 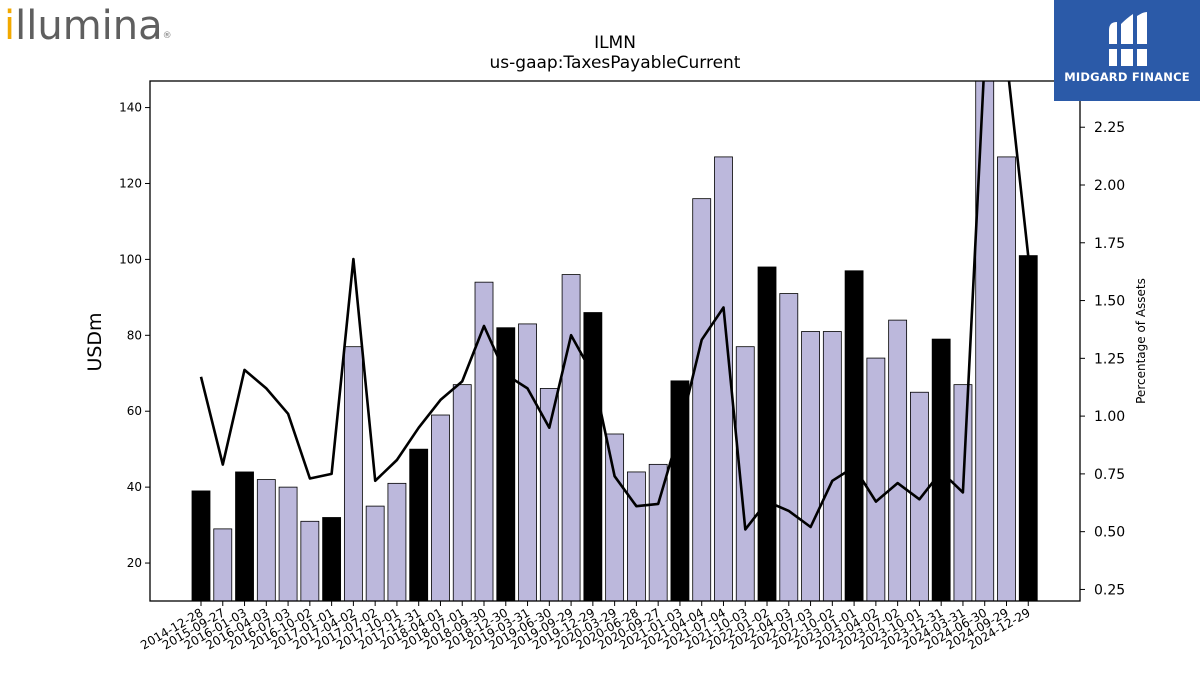 What do you see at coordinates (130, 183) in the screenshot?
I see `y-tick-label: 120` at bounding box center [130, 183].